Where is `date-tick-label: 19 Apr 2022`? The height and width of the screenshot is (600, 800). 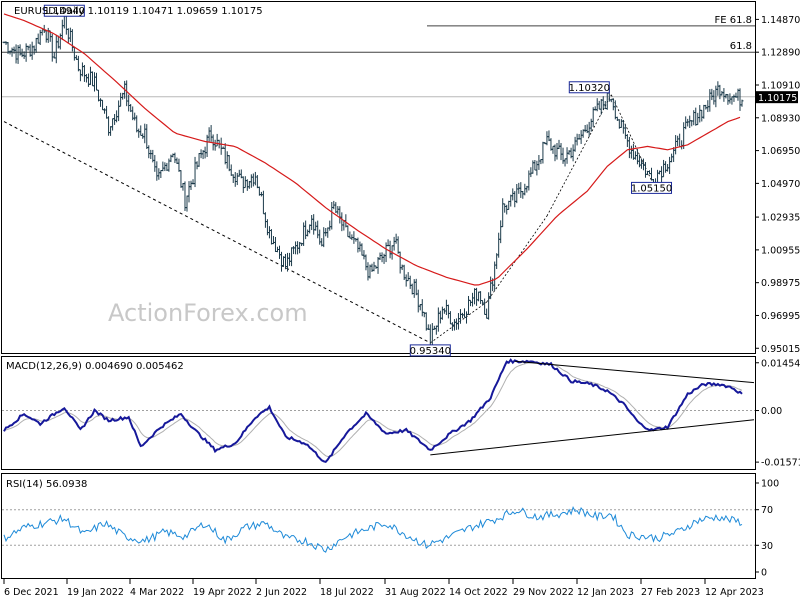
date-tick-label: 19 Apr 2022 is located at coordinates (222, 592).